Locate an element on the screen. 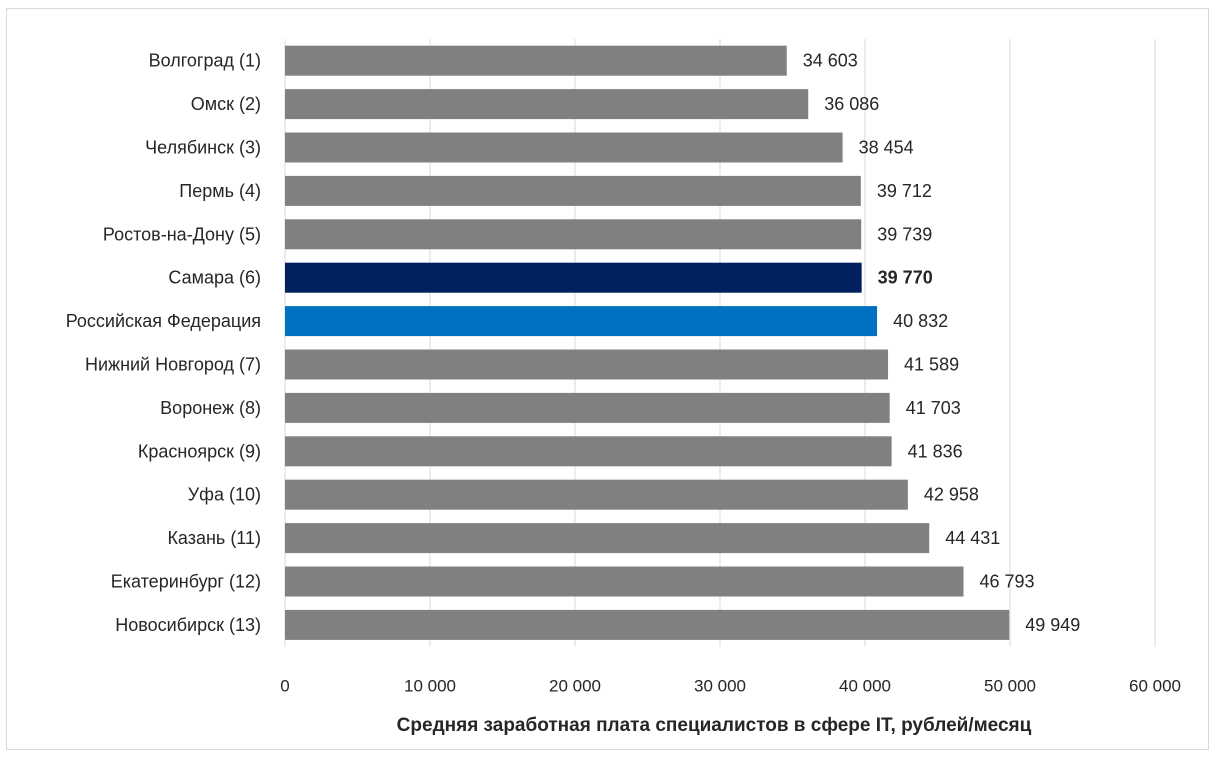 The height and width of the screenshot is (760, 1216). category-label: Казань (11) is located at coordinates (214, 538).